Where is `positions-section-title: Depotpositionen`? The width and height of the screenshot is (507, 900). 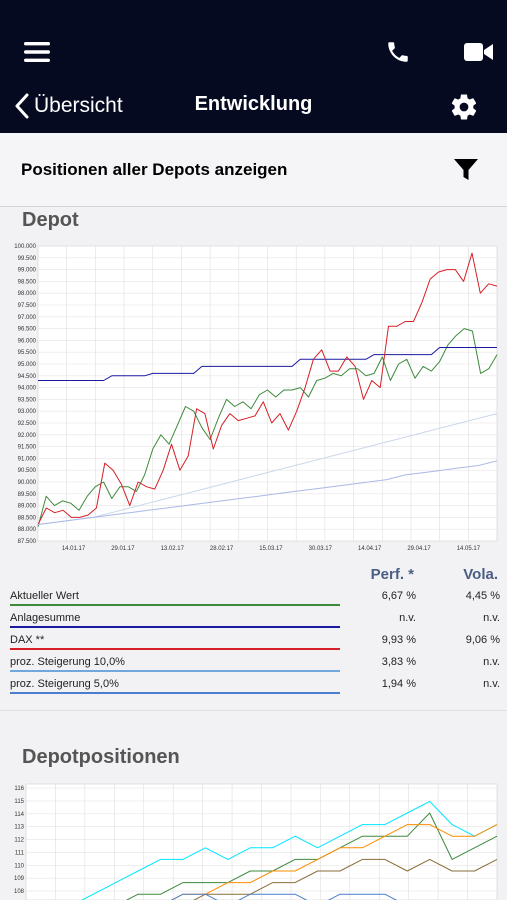
positions-section-title: Depotpositionen is located at coordinates (101, 757).